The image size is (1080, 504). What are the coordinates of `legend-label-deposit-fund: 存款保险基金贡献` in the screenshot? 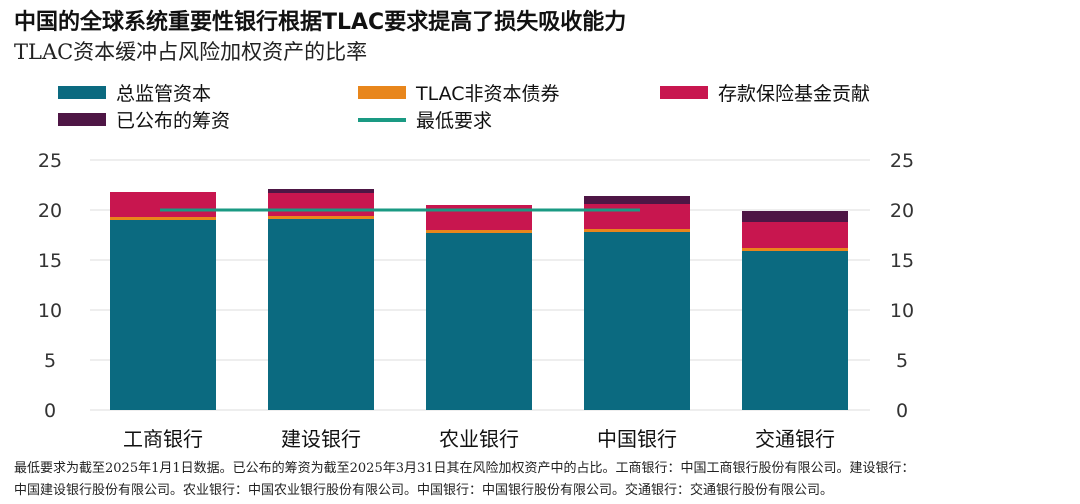 It's located at (794, 94).